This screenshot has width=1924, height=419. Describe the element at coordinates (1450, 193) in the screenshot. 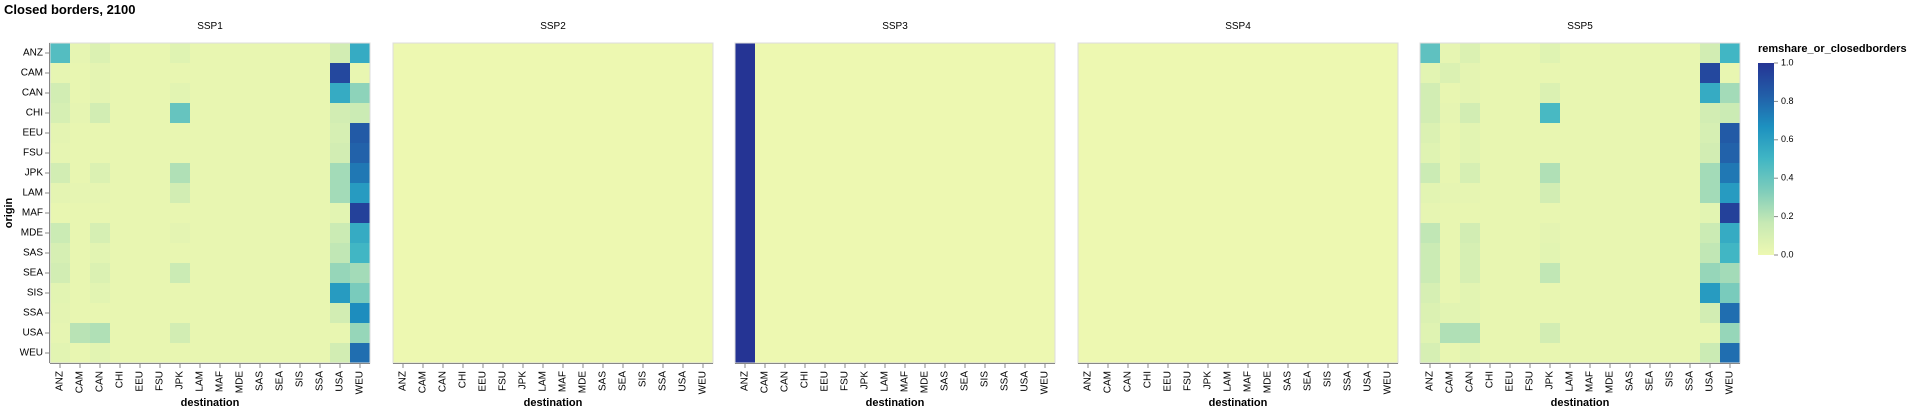

I see `heatmap-cell-lam-cam` at that location.